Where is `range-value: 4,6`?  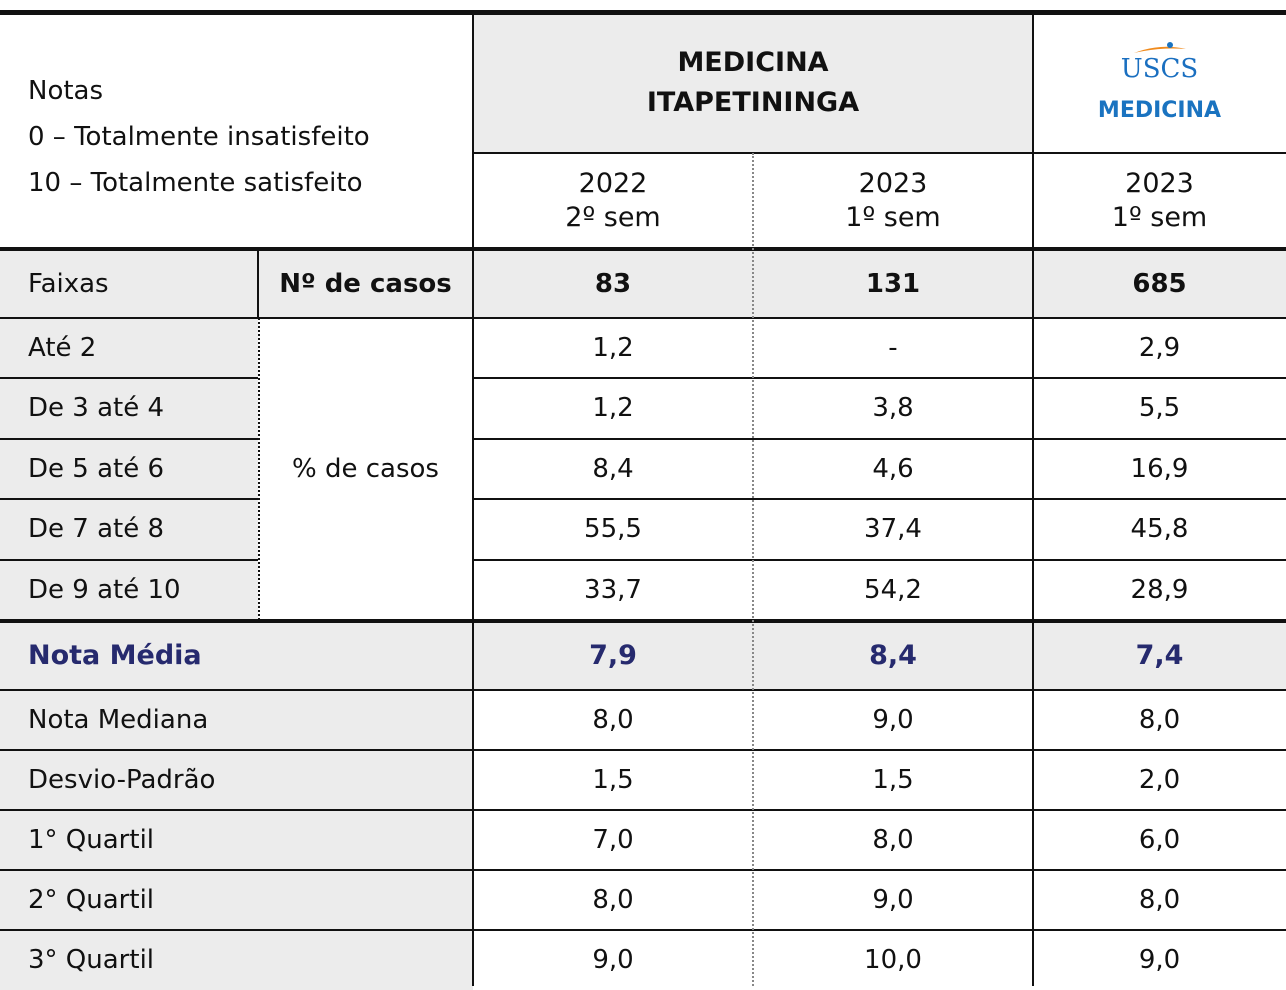 range-value: 4,6 is located at coordinates (893, 469).